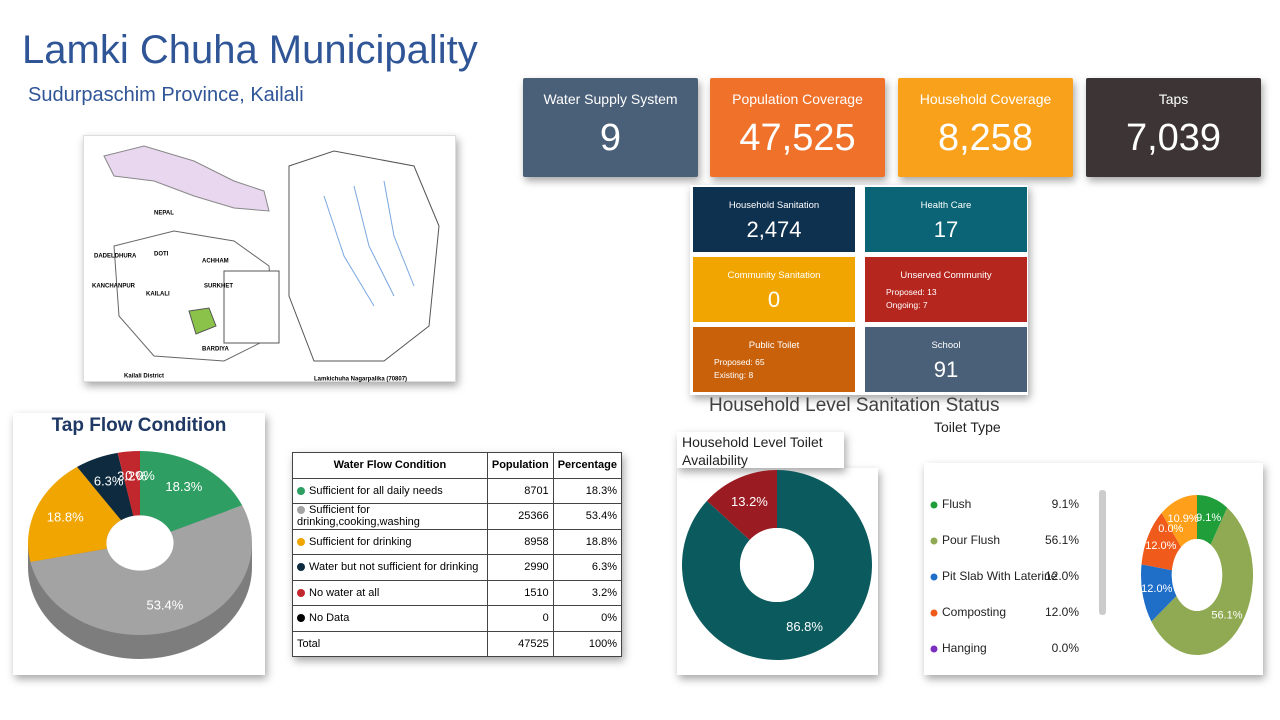 The height and width of the screenshot is (720, 1280). What do you see at coordinates (520, 643) in the screenshot?
I see `table-cell: 47525` at bounding box center [520, 643].